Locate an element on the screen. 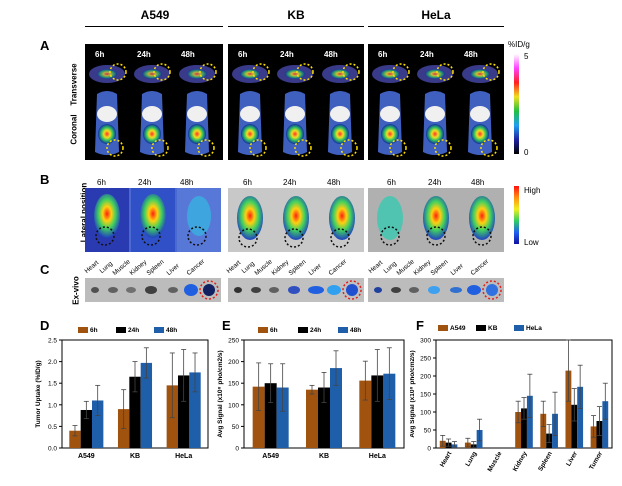  pet-scale-min: 0 is located at coordinates (526, 152).